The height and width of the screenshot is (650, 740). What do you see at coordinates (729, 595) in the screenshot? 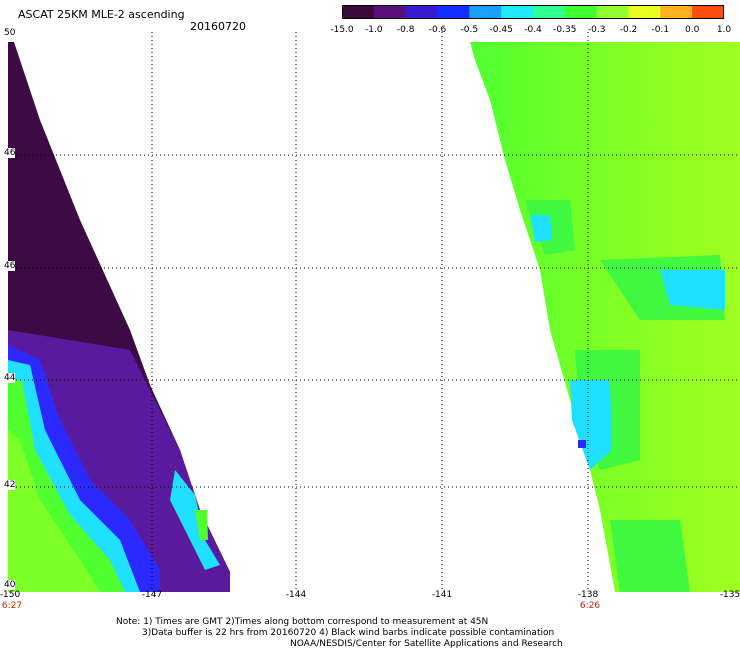
I see `lon-label-135: -135` at bounding box center [729, 595].